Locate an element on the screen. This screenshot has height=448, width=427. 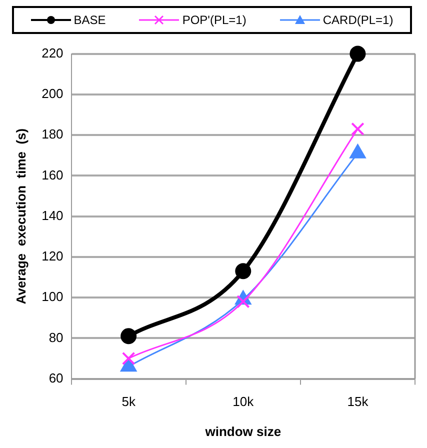
x-tick-label: 10k is located at coordinates (243, 402).